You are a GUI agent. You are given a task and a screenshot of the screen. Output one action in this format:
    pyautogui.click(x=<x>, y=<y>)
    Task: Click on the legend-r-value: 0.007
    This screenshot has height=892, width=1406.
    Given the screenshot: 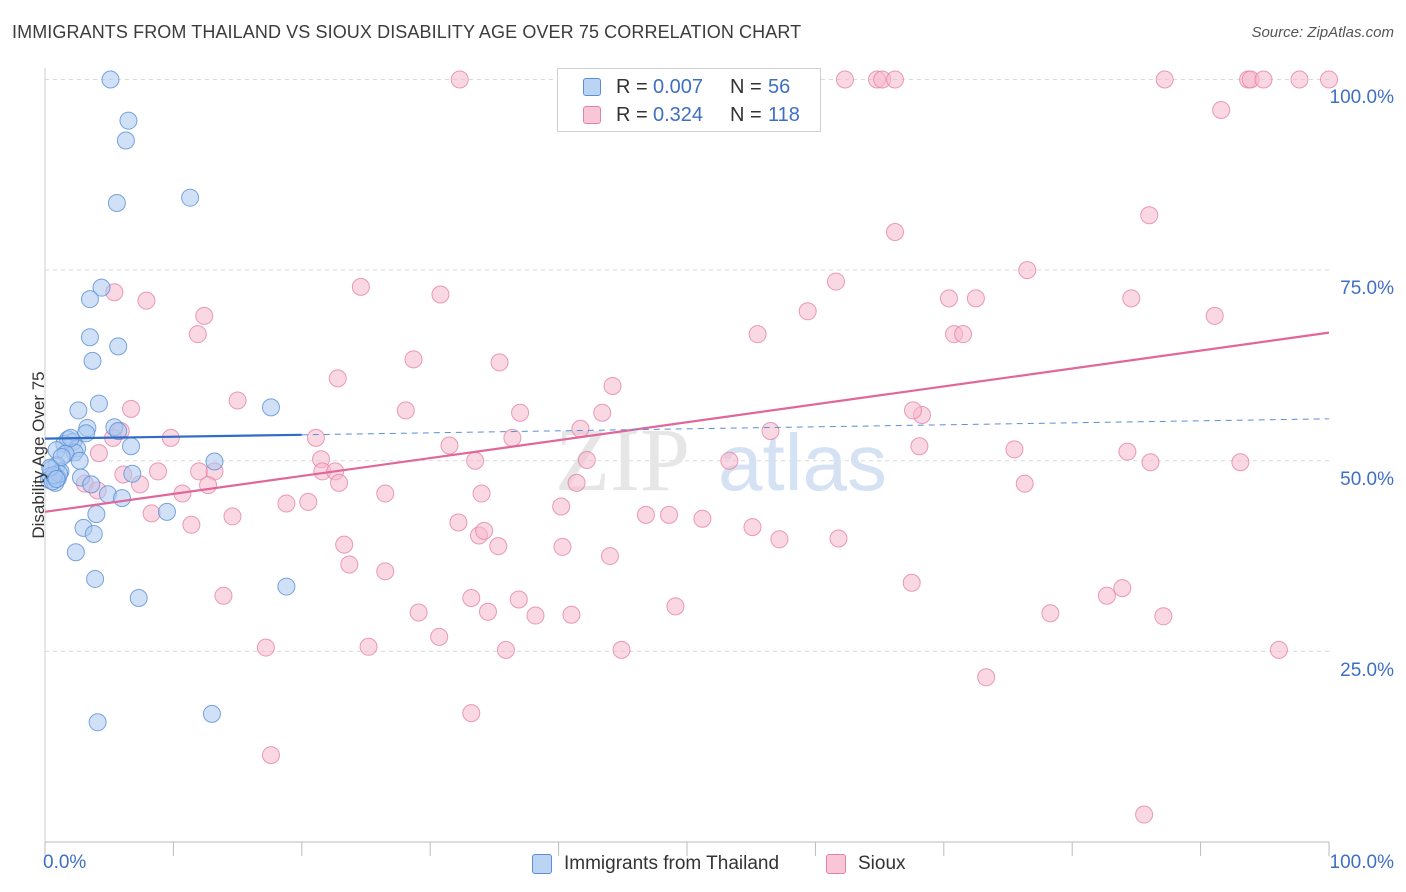 What is the action you would take?
    pyautogui.click(x=678, y=87)
    